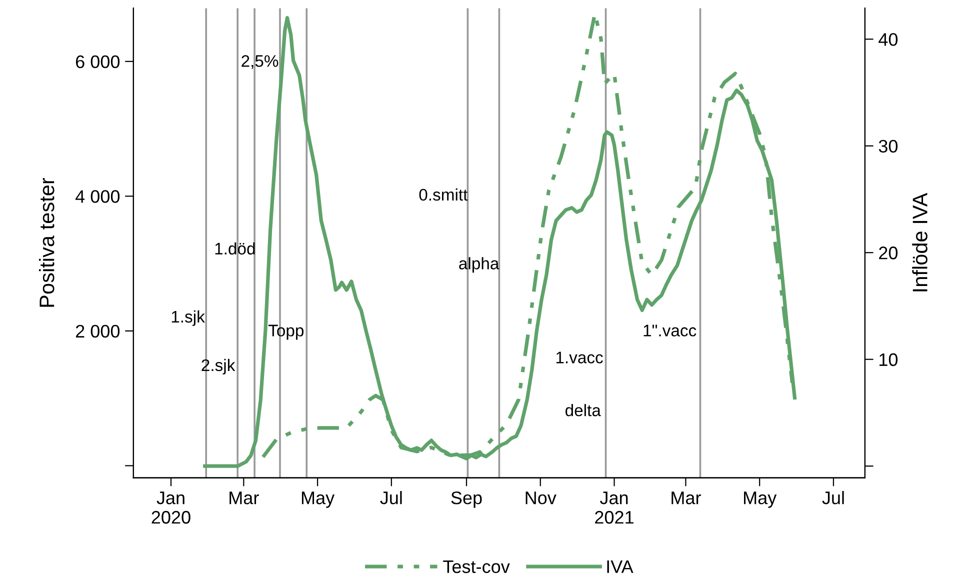  Describe the element at coordinates (171, 508) in the screenshot. I see `x-tick-label: Jan 2020` at that location.